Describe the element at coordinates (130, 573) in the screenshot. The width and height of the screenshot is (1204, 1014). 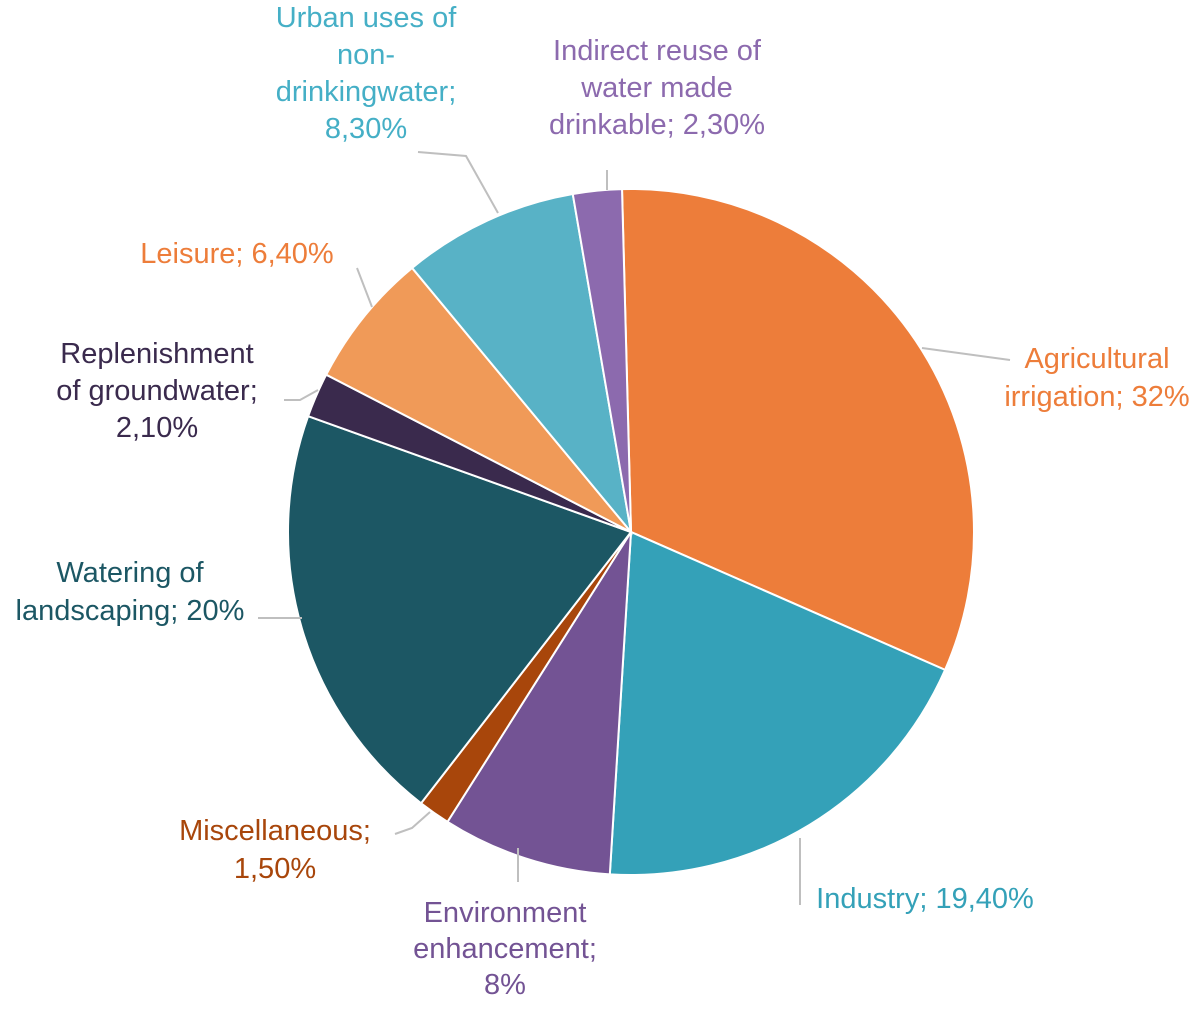
I see `data-label-line: Watering of` at that location.